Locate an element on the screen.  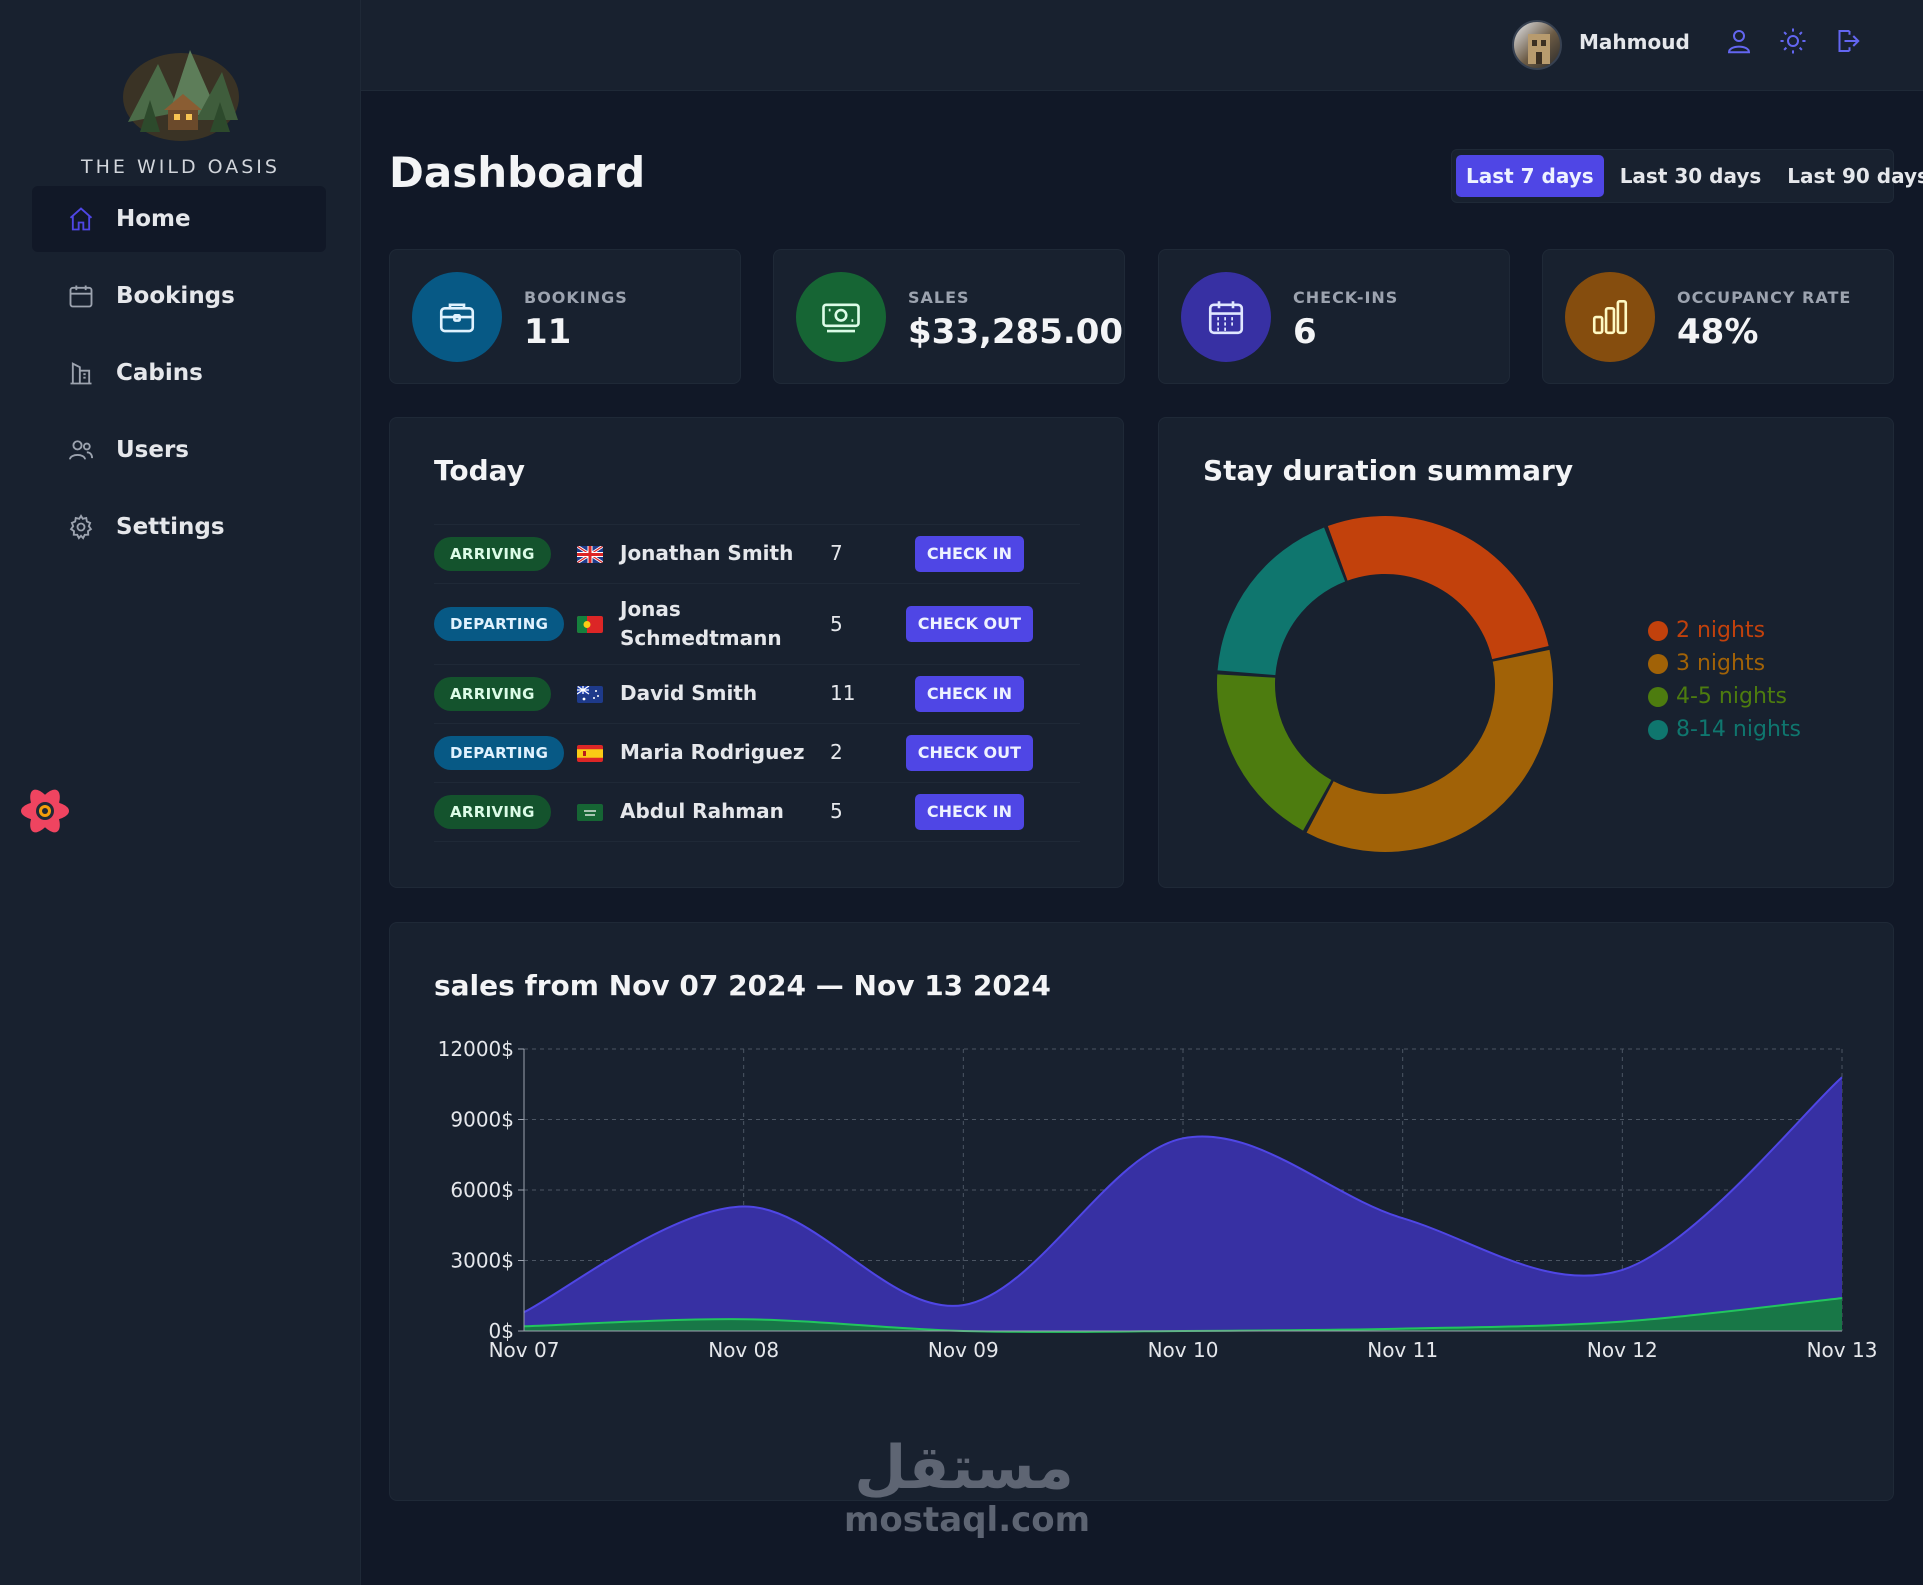
list-item: ARRIVING Abdul Rahman 5 CHECK IN is located at coordinates (757, 812).